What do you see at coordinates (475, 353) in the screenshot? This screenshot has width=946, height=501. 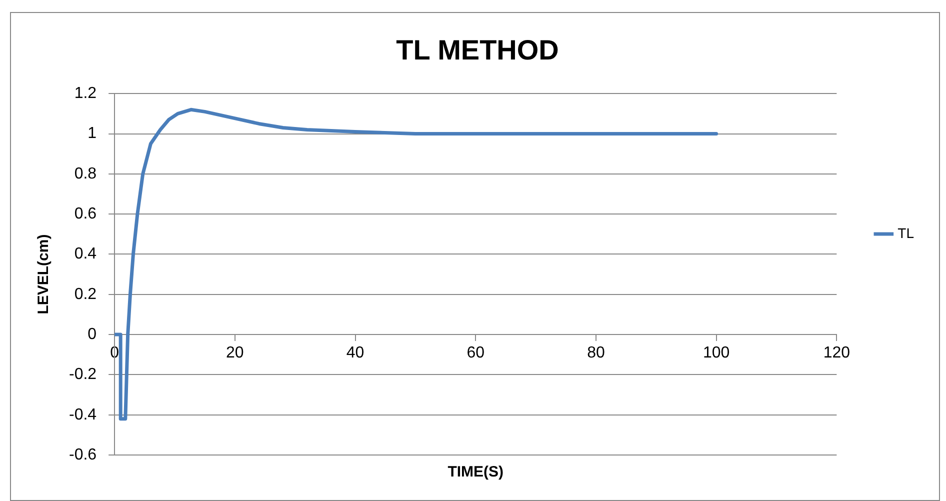 I see `x-tick-label: 60` at bounding box center [475, 353].